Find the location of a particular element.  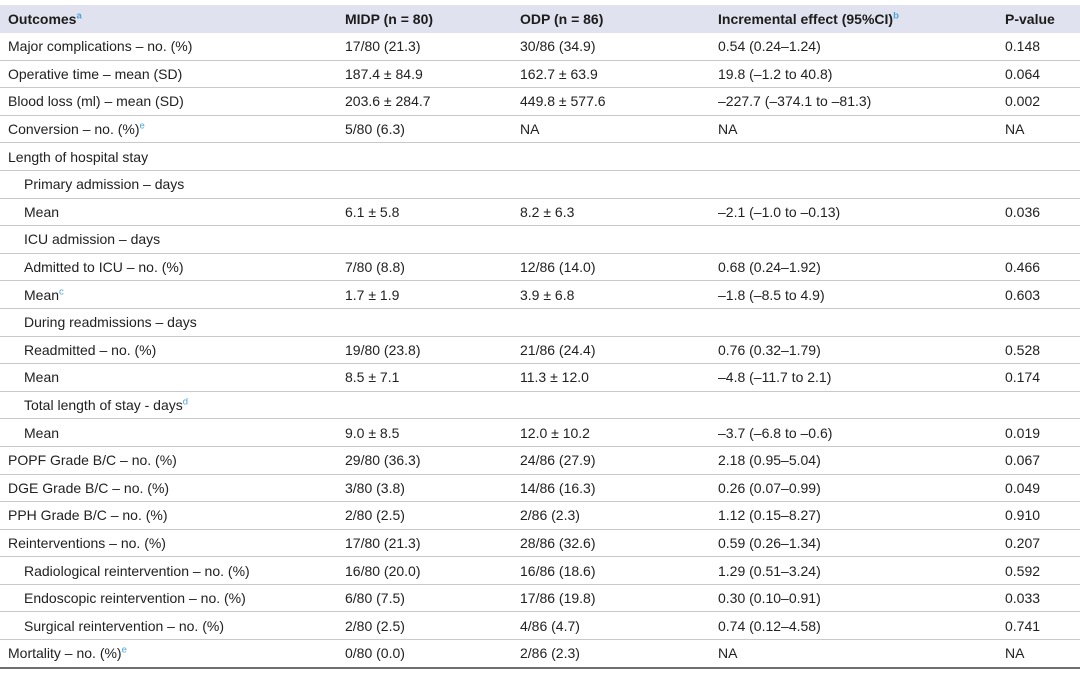

table-row: ICU admission – days is located at coordinates (540, 239).